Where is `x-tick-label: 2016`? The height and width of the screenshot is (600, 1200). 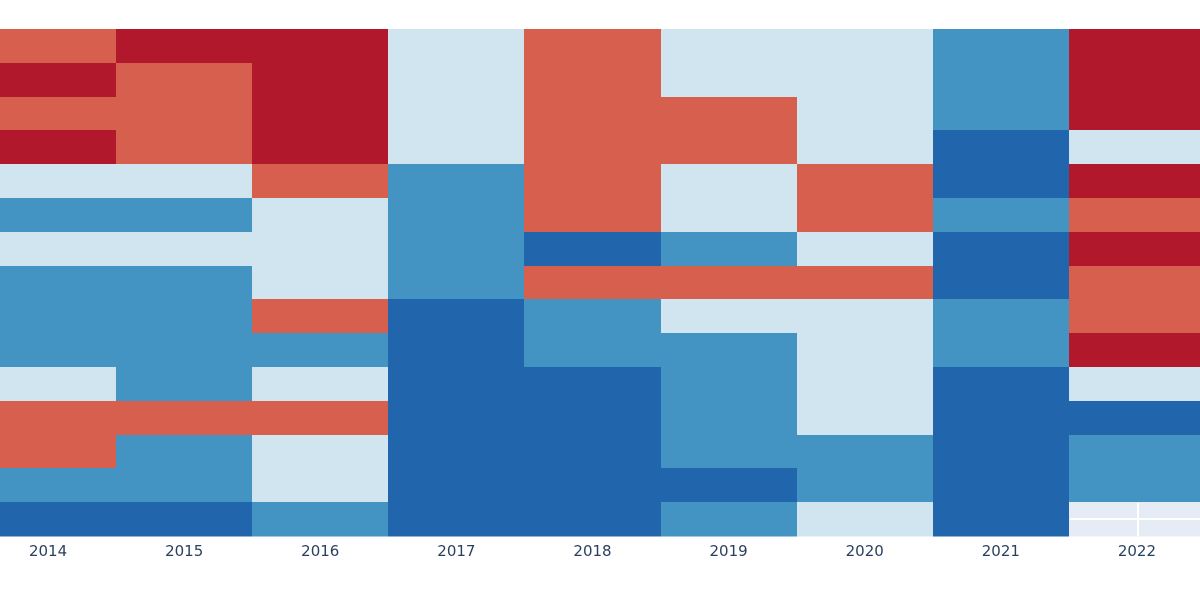
x-tick-label: 2016 is located at coordinates (320, 551).